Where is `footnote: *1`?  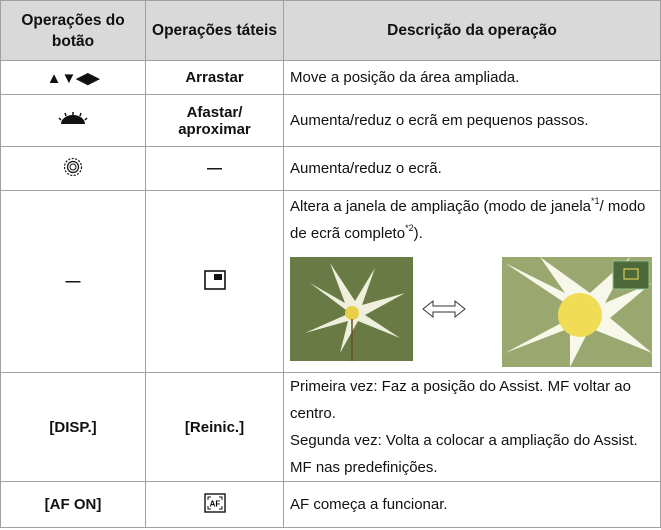
footnote: *1 is located at coordinates (595, 201).